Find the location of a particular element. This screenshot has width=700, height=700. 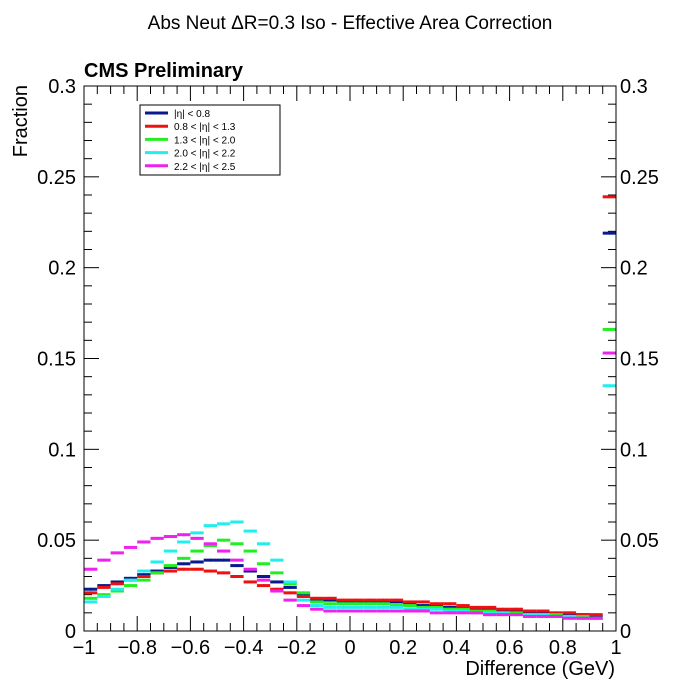

x-tick-label: −0.6 is located at coordinates (190, 648).